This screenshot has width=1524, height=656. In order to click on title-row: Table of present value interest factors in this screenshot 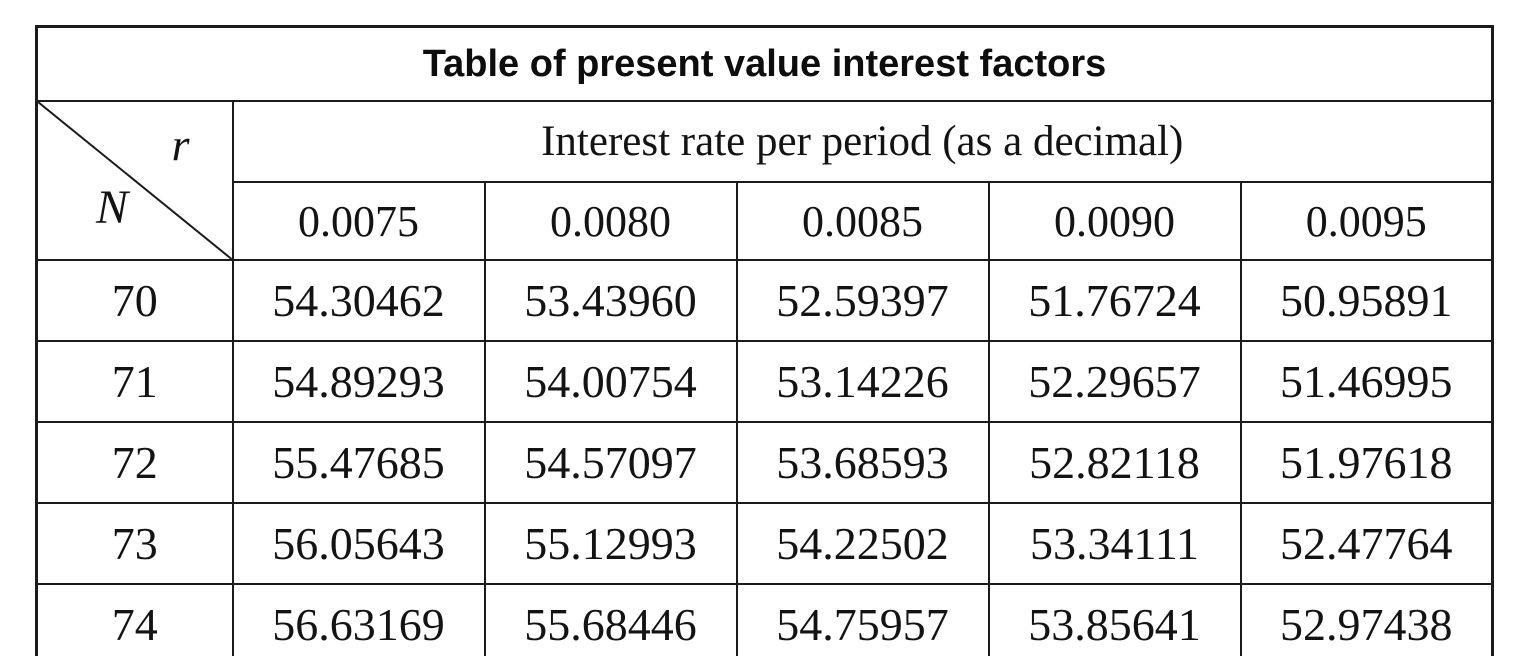, I will do `click(764, 63)`.